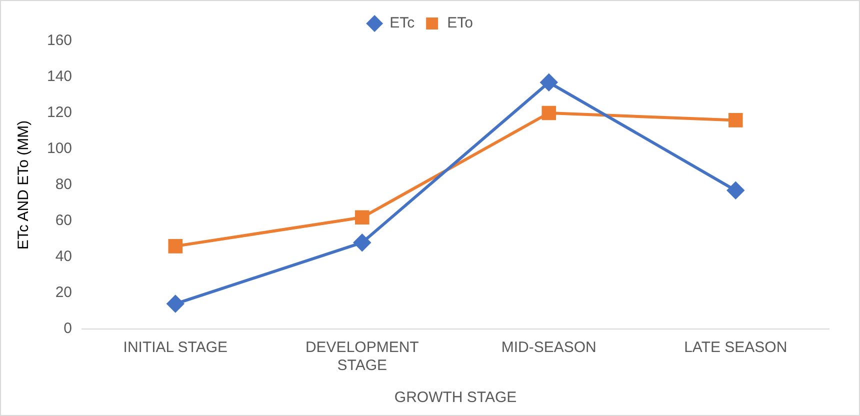 This screenshot has height=416, width=860. I want to click on legend-label: ETc, so click(403, 23).